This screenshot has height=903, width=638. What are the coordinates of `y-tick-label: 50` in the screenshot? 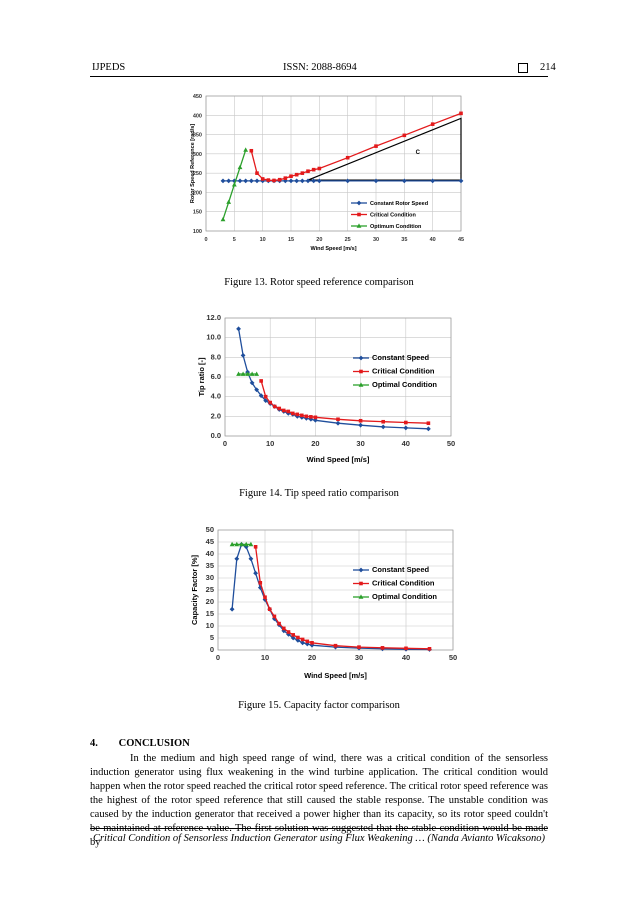 It's located at (210, 529).